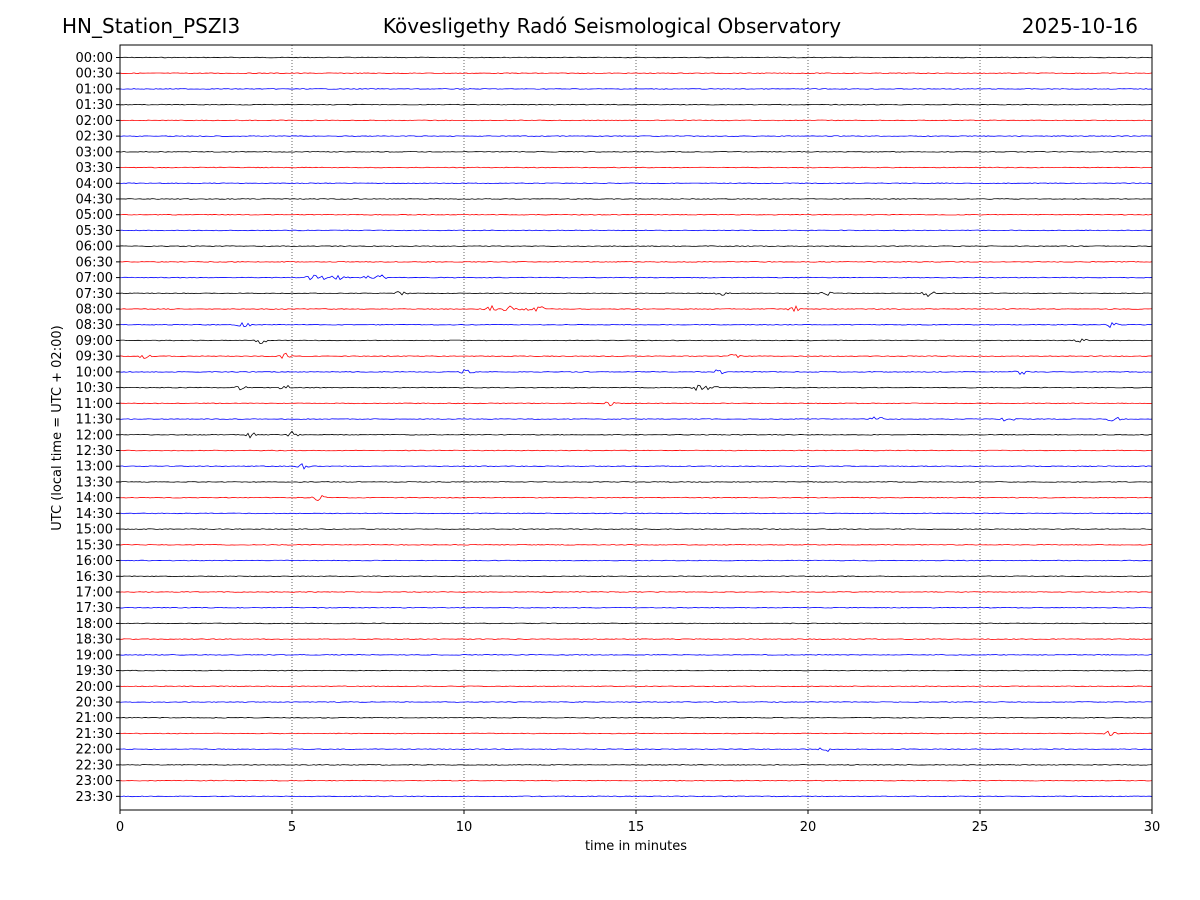 This screenshot has height=900, width=1200. I want to click on y-tick-label: 15:30, so click(94, 545).